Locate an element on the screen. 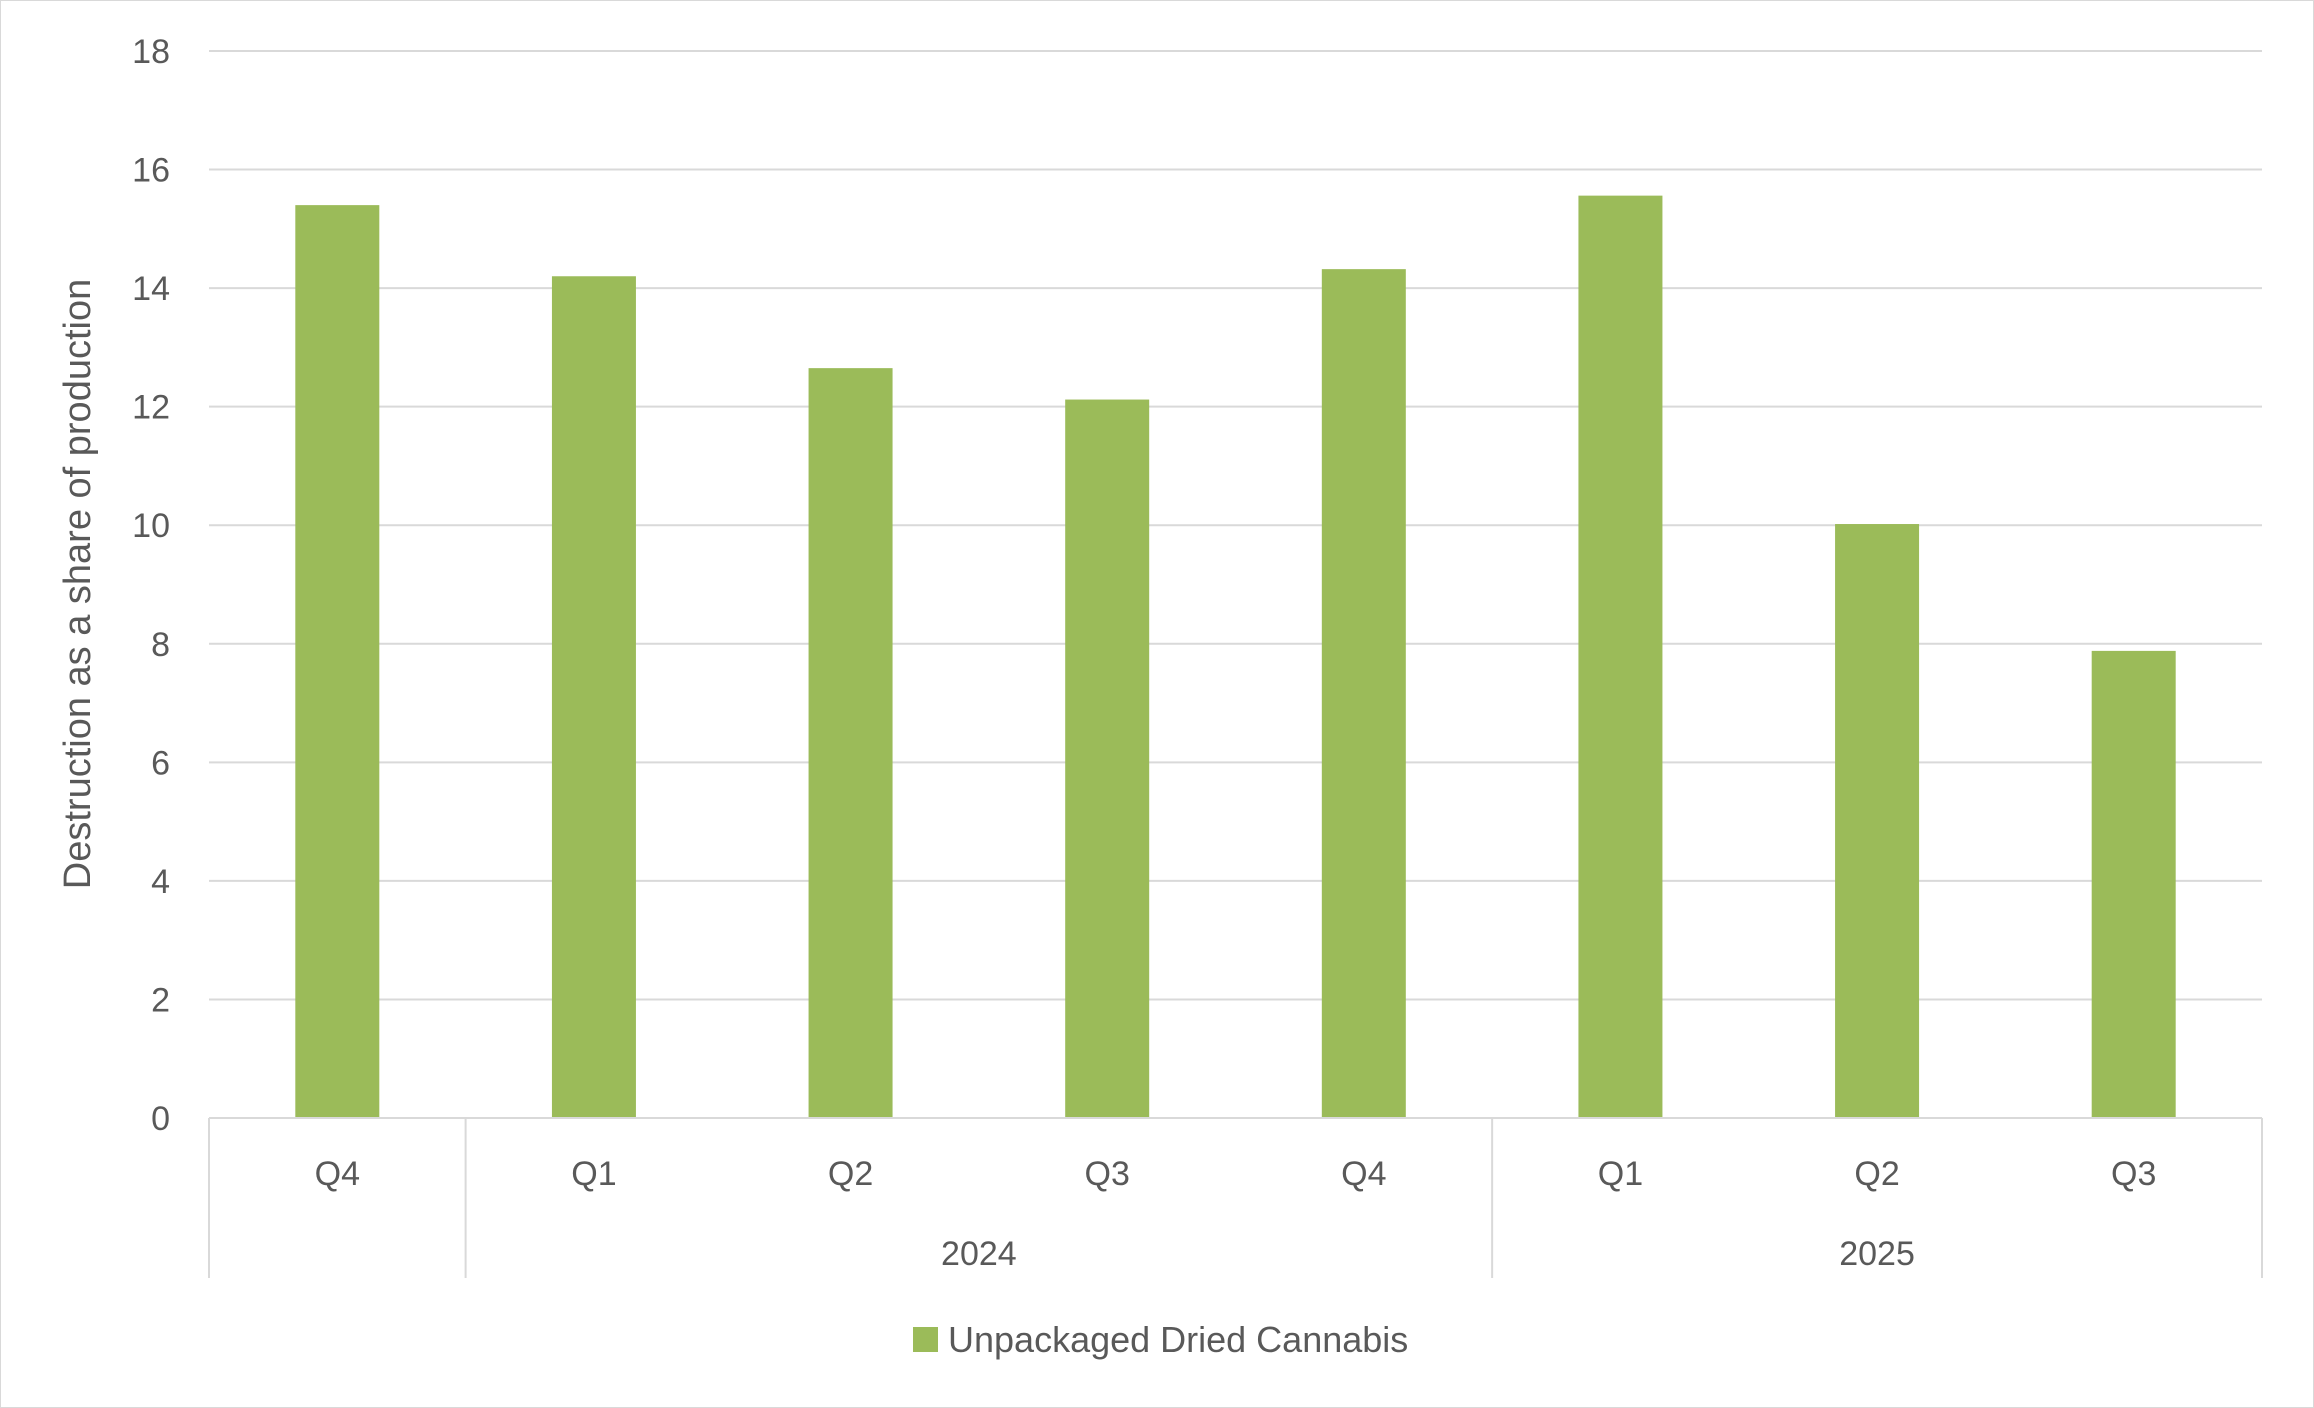  y-tick-label: 10 is located at coordinates (151, 526).